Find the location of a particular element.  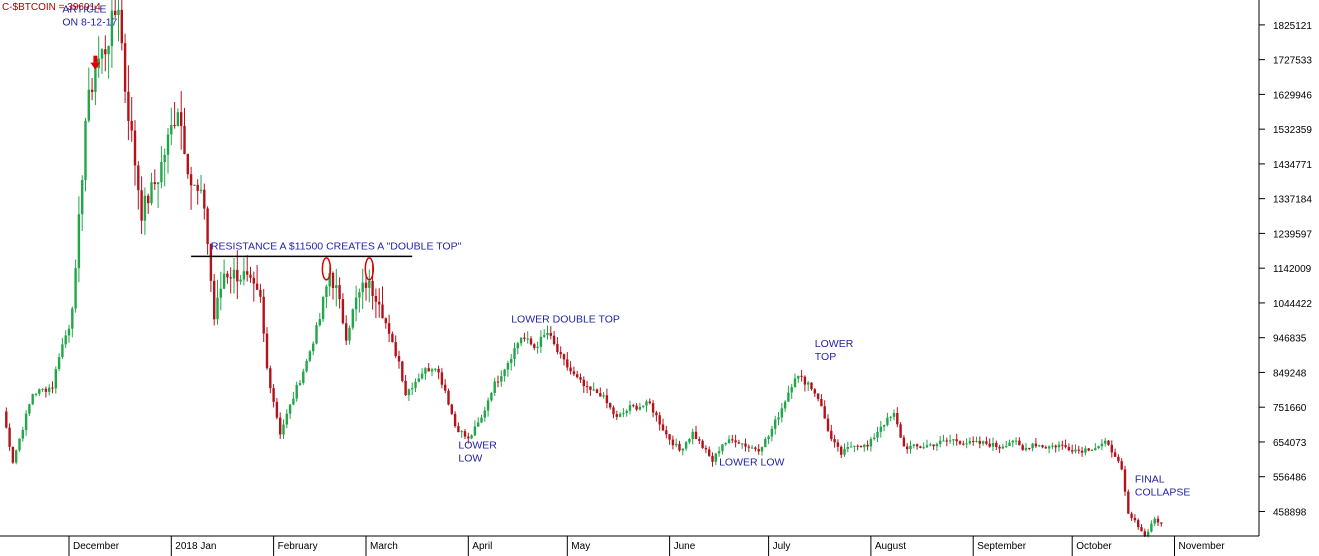

arrow-icon-shaft is located at coordinates (95, 59).